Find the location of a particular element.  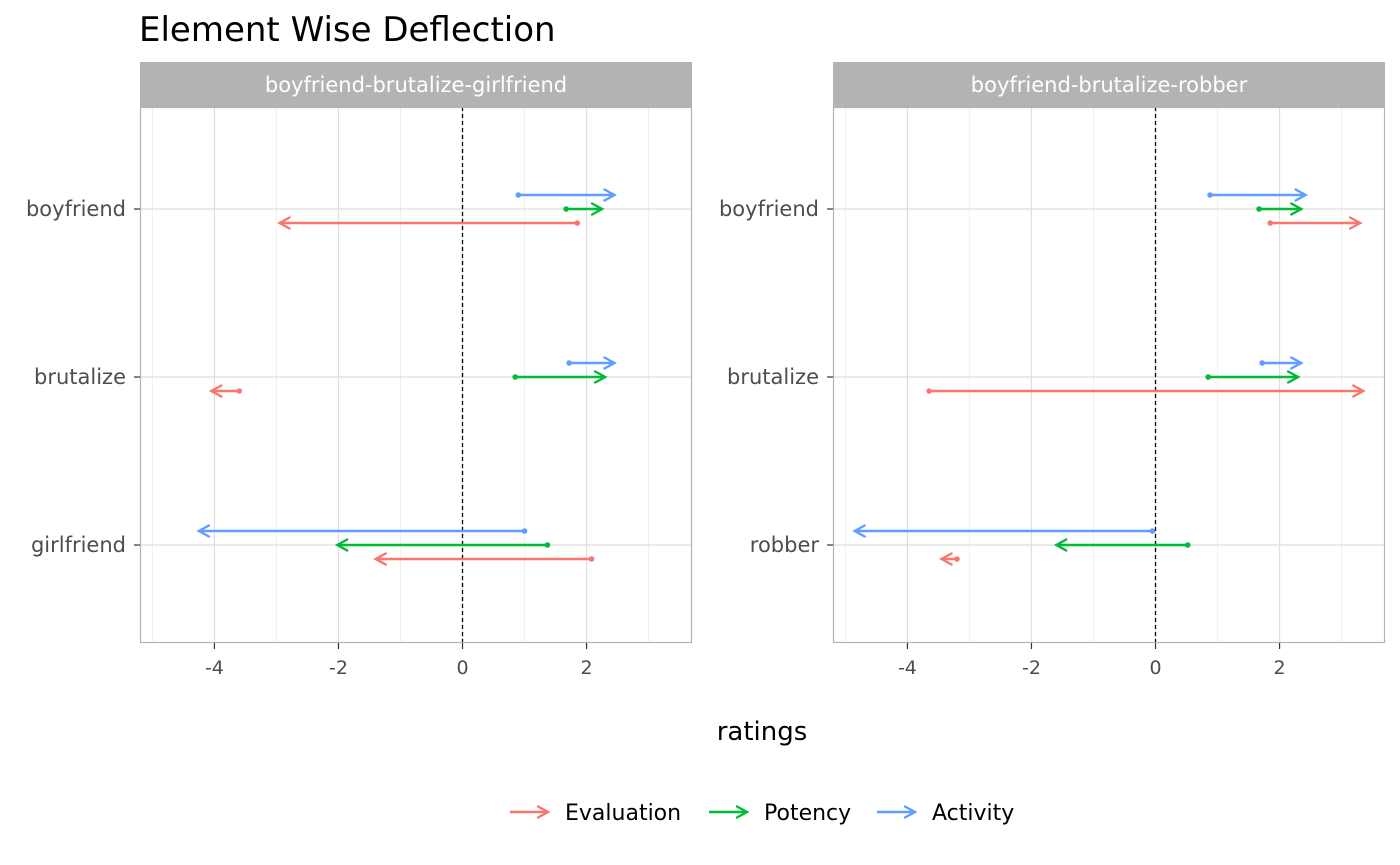

legend-item-activity: Activity is located at coordinates (945, 813).